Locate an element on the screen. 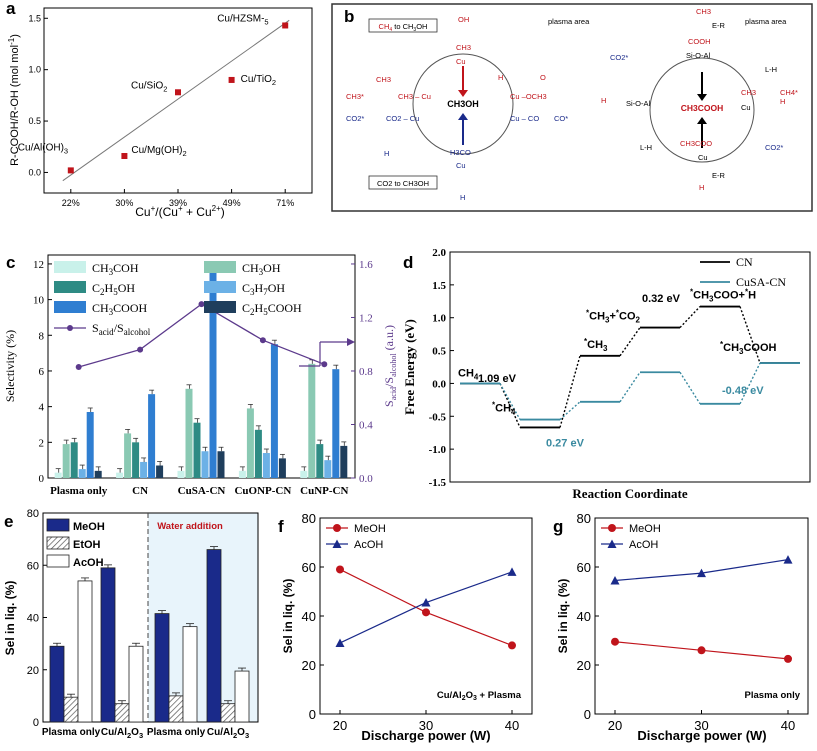 The height and width of the screenshot is (751, 817). c-legend-ratio-label: Sacid/Salcohol is located at coordinates (121, 329).